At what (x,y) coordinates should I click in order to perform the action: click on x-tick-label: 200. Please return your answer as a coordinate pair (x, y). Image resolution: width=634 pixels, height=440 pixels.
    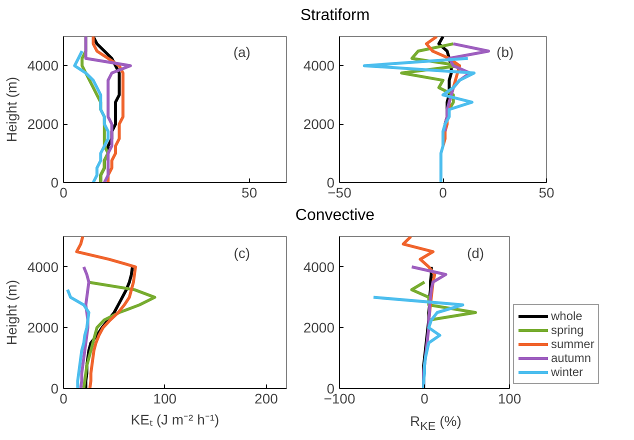
    Looking at the image, I should click on (266, 398).